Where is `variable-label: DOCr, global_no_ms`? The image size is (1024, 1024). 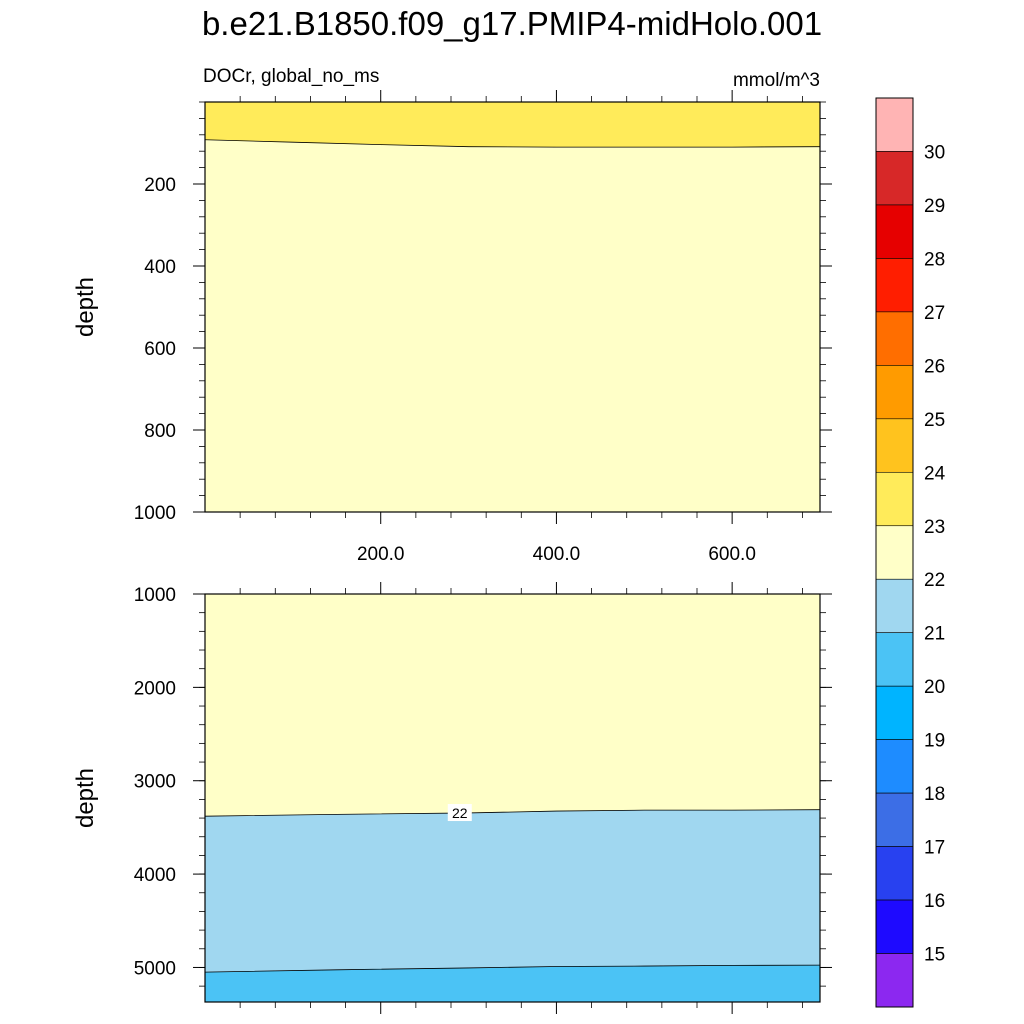
variable-label: DOCr, global_no_ms is located at coordinates (291, 76).